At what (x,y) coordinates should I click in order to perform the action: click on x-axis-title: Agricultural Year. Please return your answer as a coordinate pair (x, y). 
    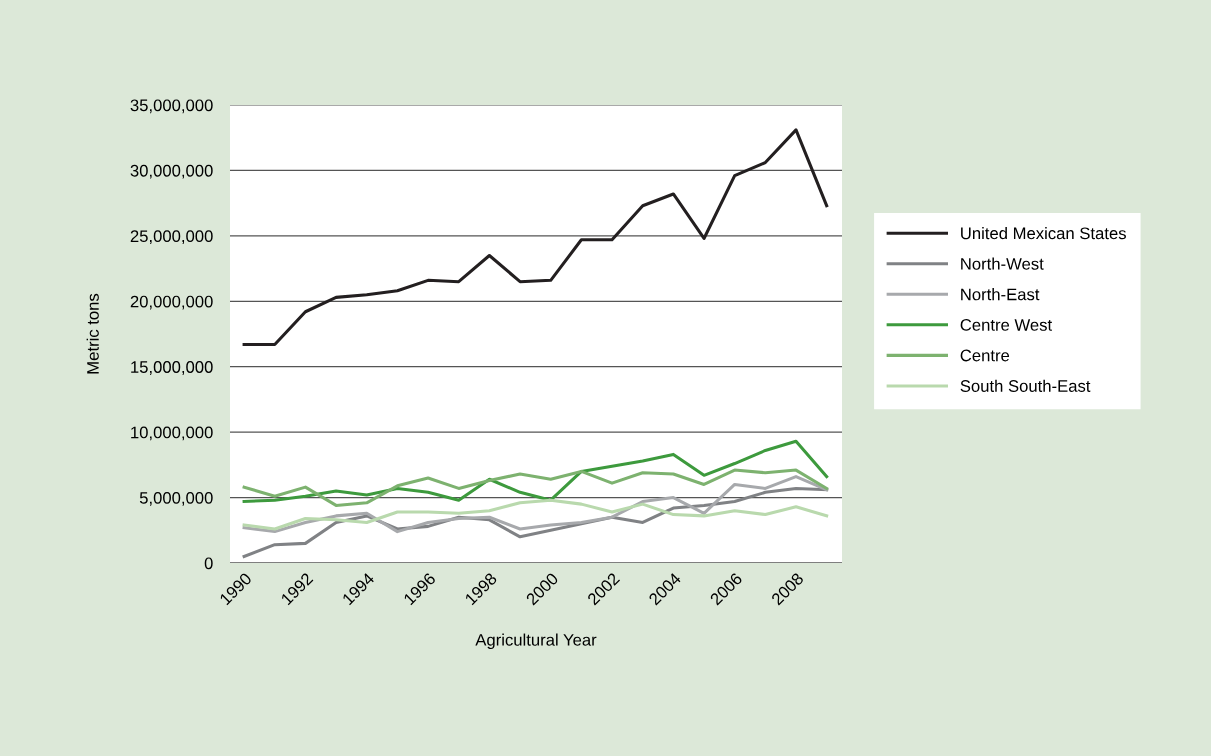
    Looking at the image, I should click on (536, 641).